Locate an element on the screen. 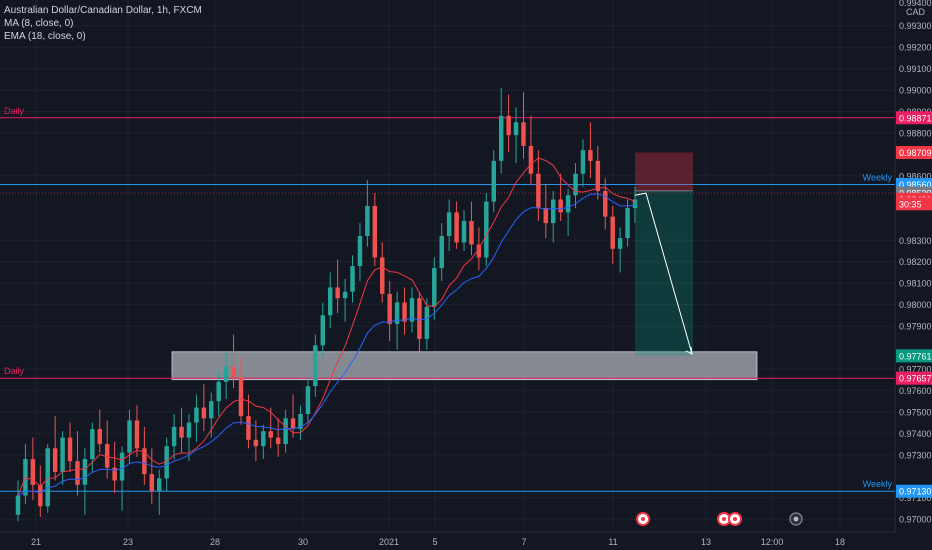 The image size is (932, 550). y-tick-label: 0.97300 is located at coordinates (915, 455).